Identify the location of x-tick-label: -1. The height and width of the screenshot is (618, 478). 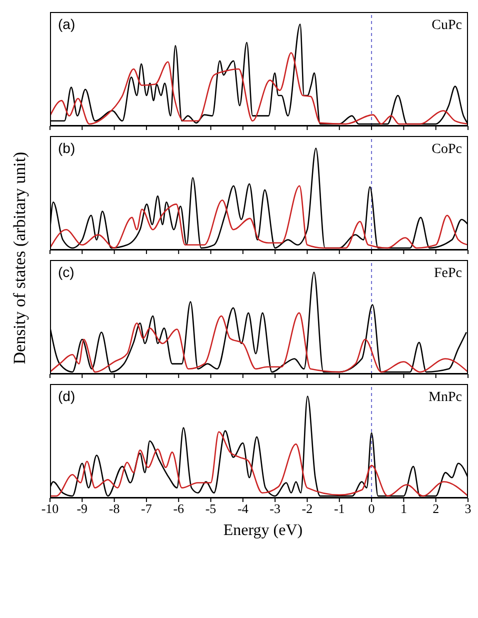
(339, 508).